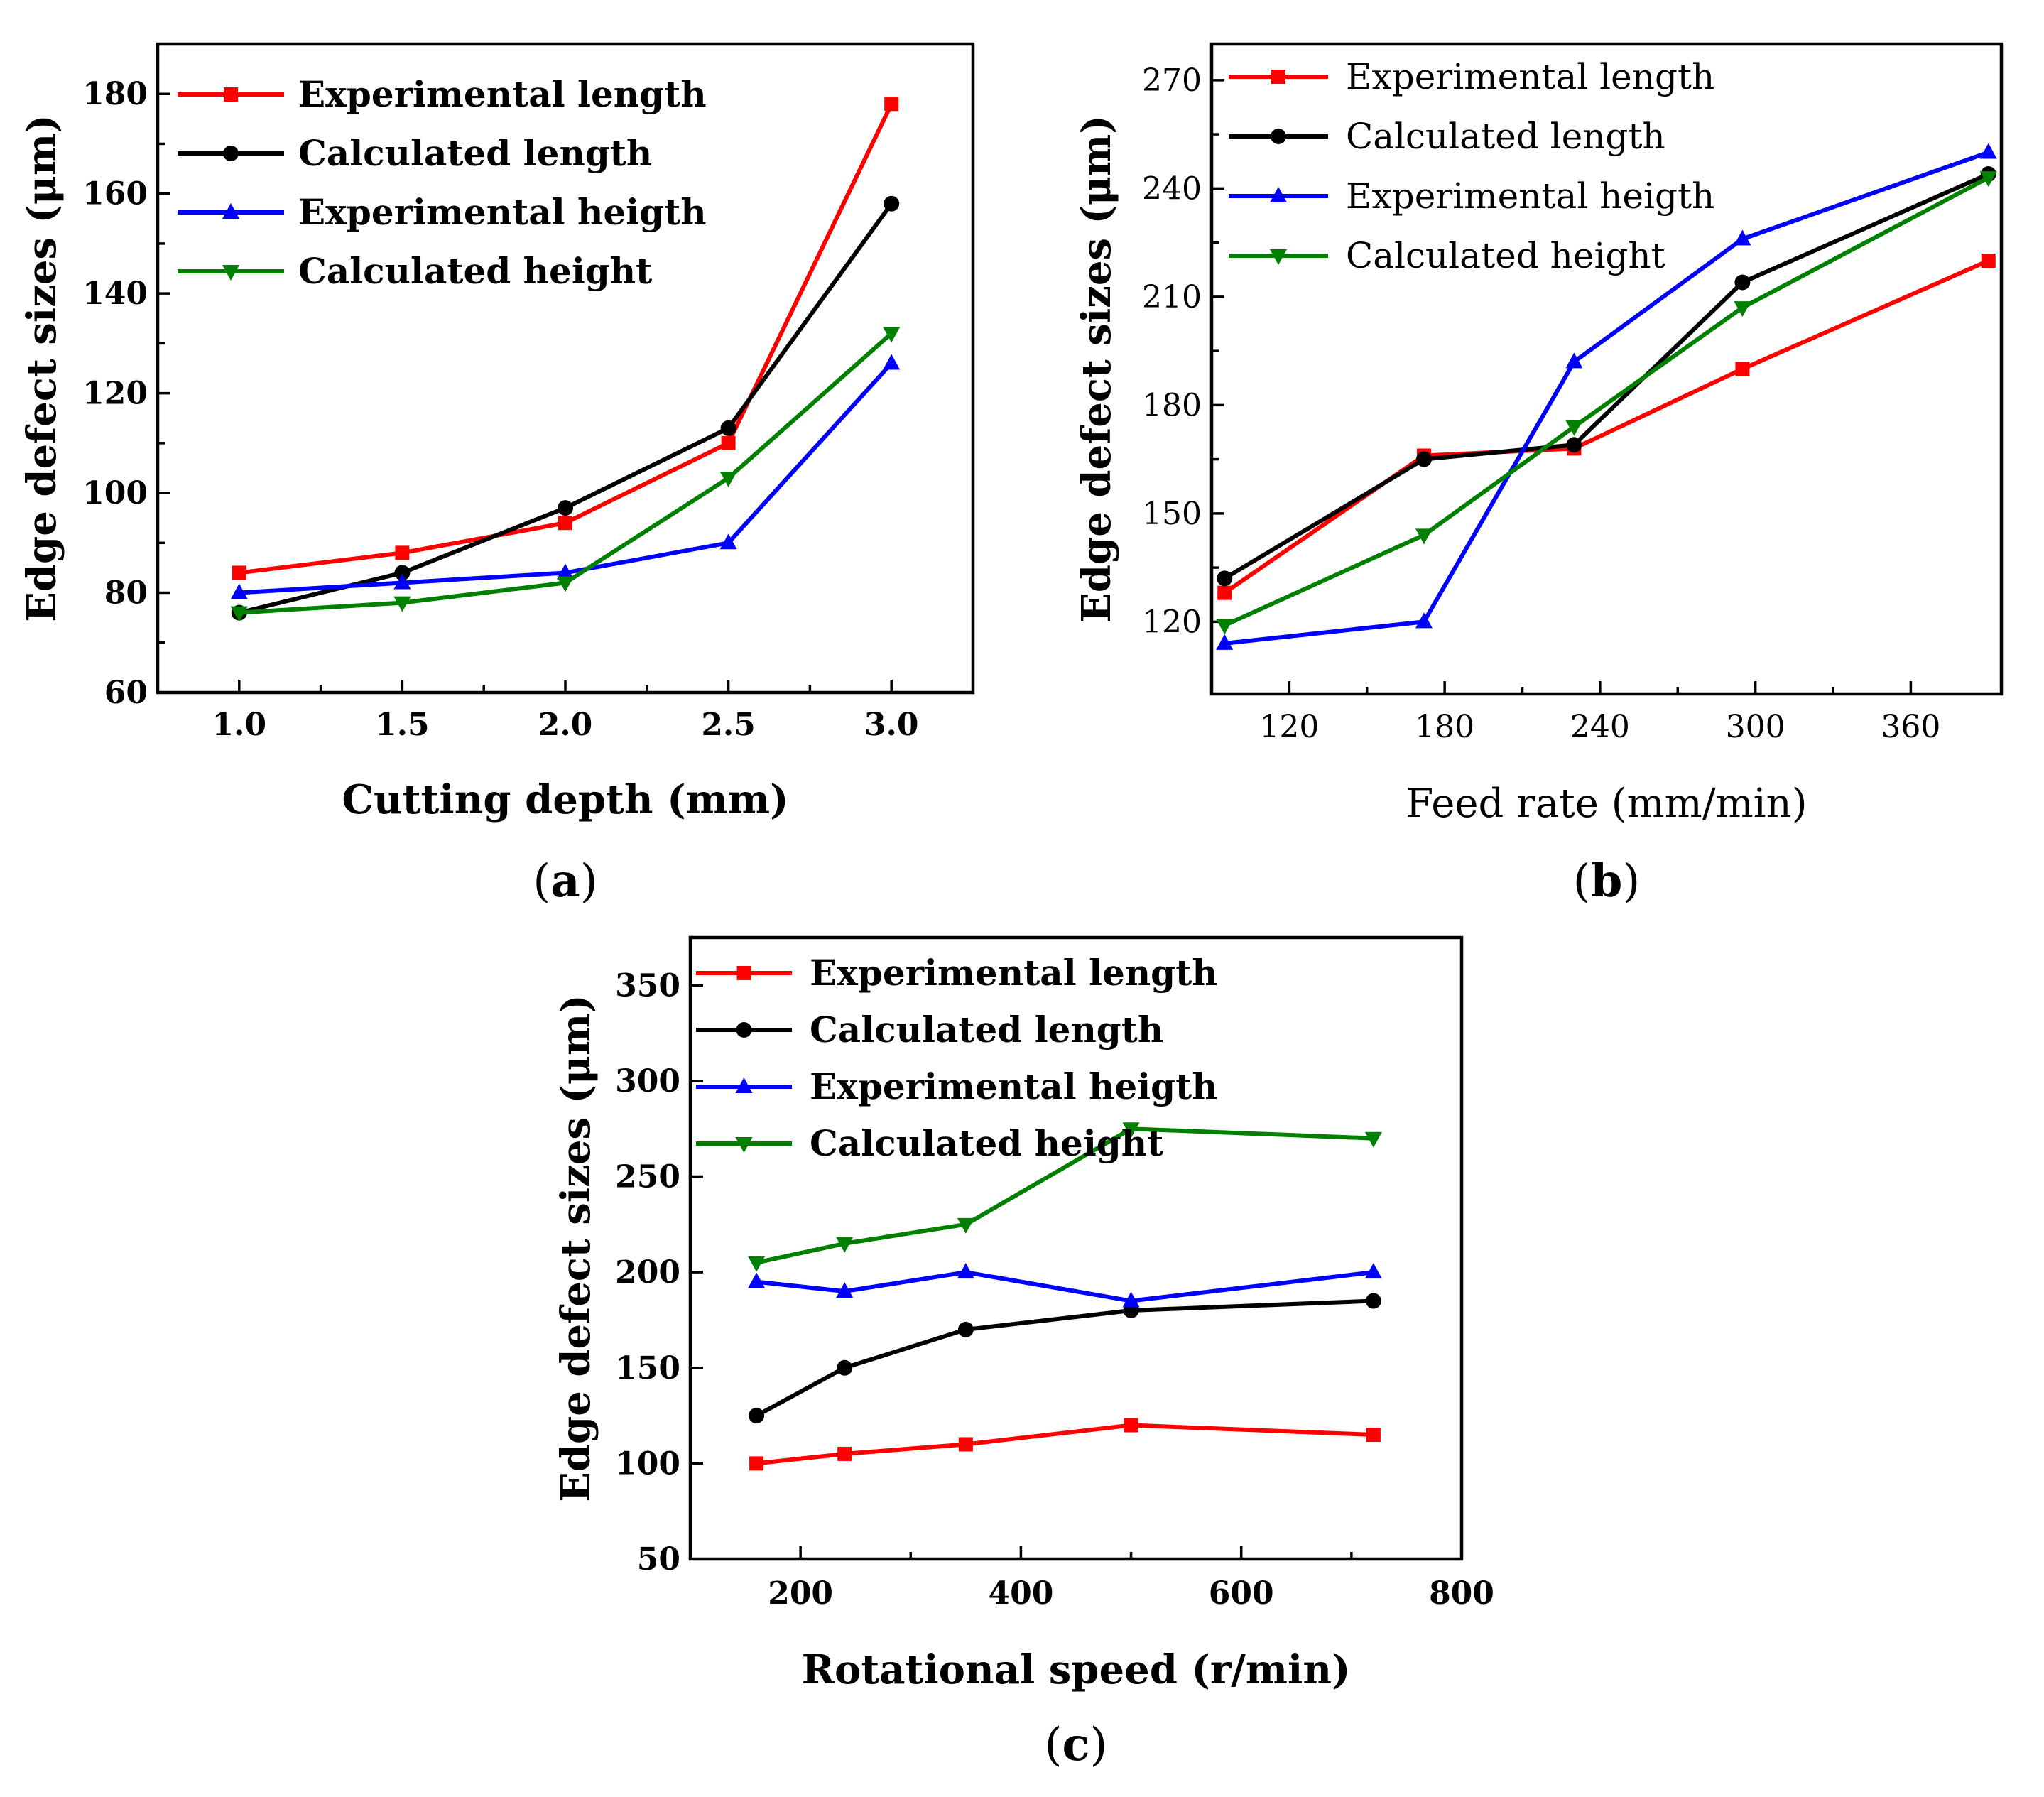  Describe the element at coordinates (565, 881) in the screenshot. I see `chart-a-panel-label: (a)` at that location.